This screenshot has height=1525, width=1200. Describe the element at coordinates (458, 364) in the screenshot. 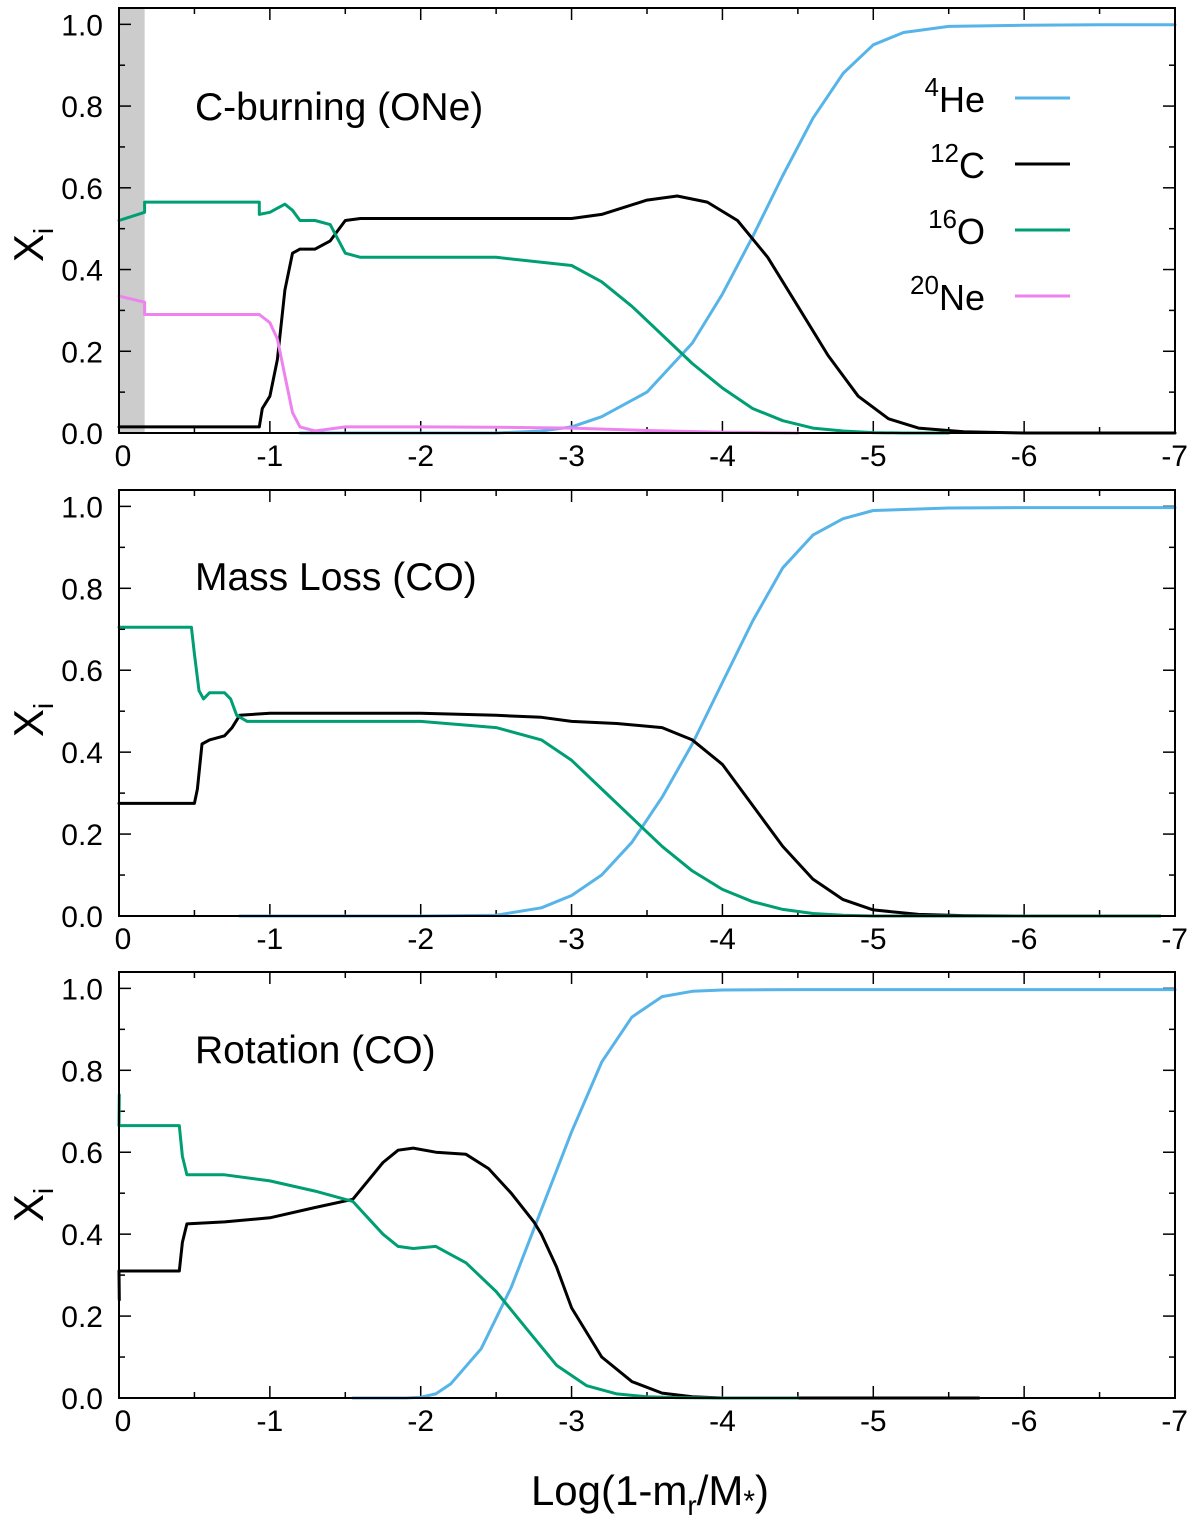

I see `series-line-Ne20` at that location.